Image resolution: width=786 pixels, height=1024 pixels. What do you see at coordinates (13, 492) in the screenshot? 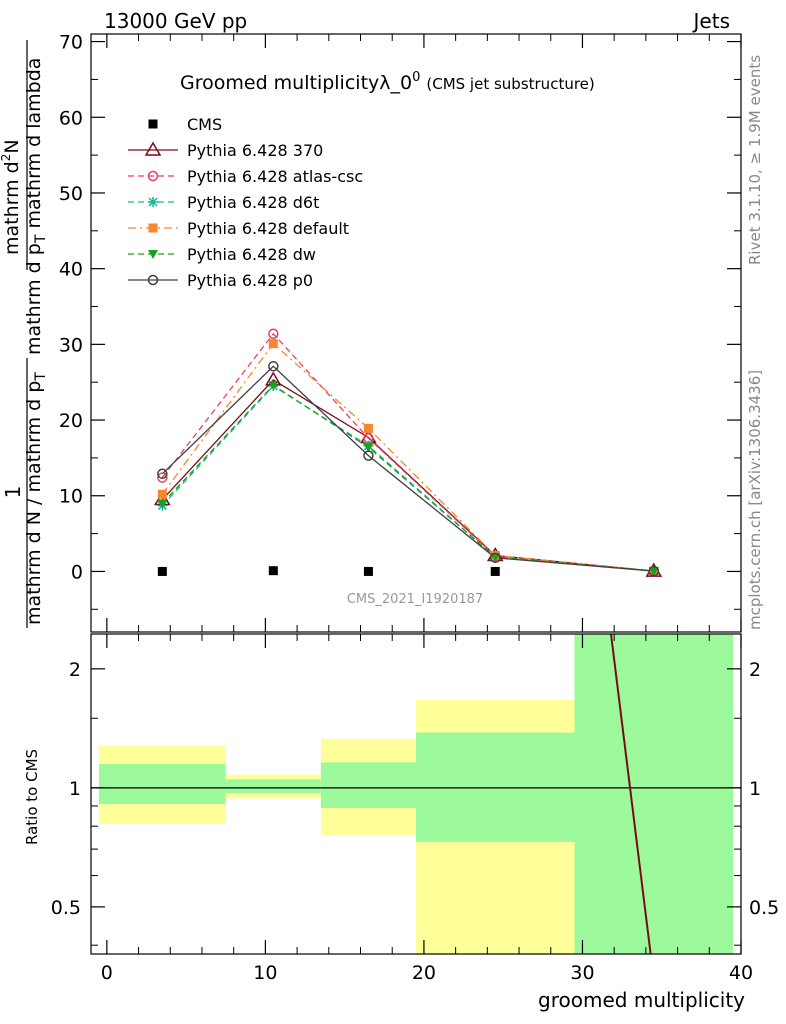
I see `y-axis-title-numerator-1: 1` at bounding box center [13, 492].